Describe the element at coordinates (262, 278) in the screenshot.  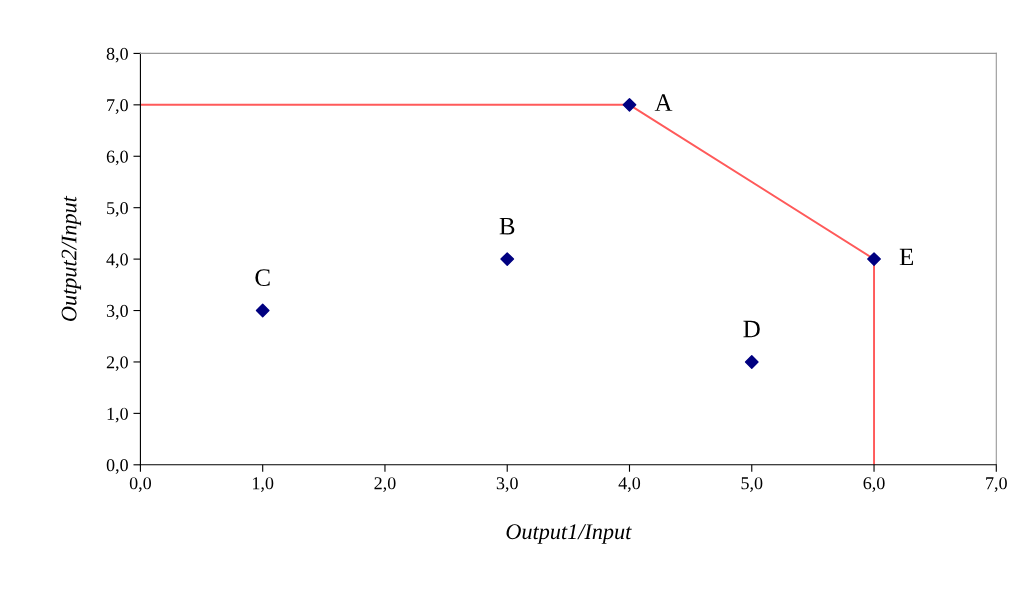
I see `annotation: C` at that location.